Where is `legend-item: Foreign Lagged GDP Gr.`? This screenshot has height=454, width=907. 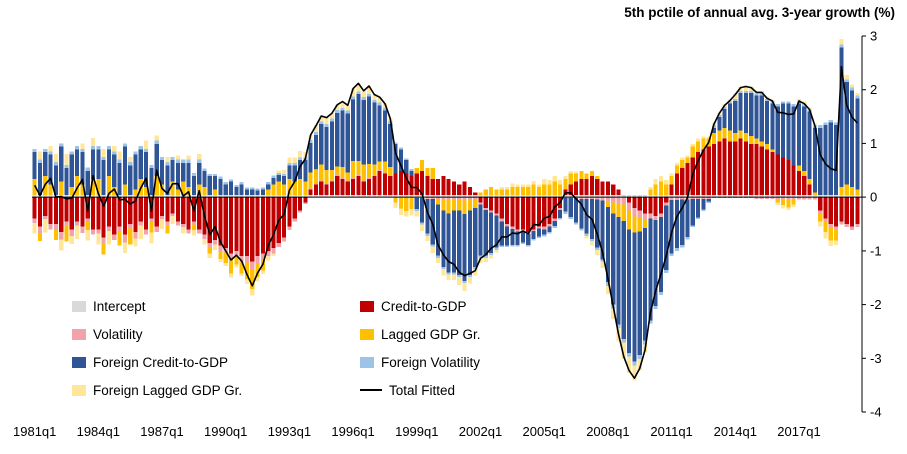
legend-item: Foreign Lagged GDP Gr. is located at coordinates (216, 390).